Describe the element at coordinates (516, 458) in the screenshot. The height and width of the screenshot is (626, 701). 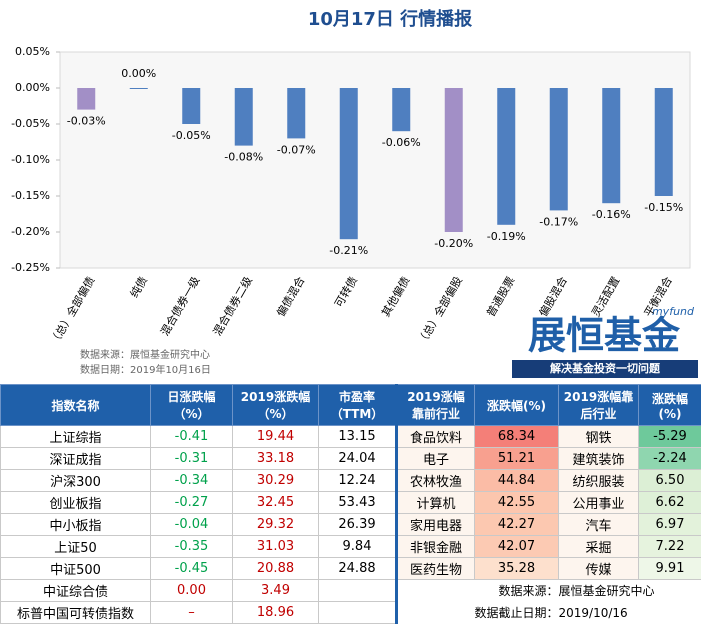
I see `table-cell: 51.21` at that location.